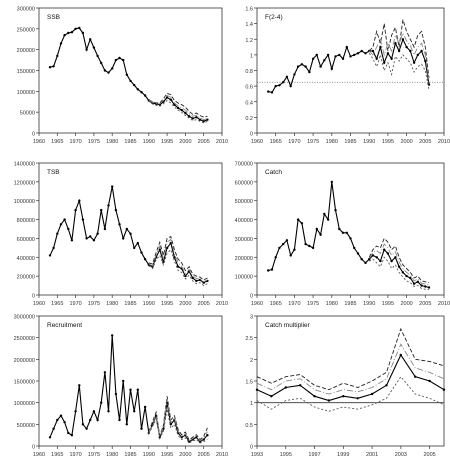 The image size is (450, 469). Describe the element at coordinates (24, 404) in the screenshot. I see `y-tick-label: 1000000` at that location.